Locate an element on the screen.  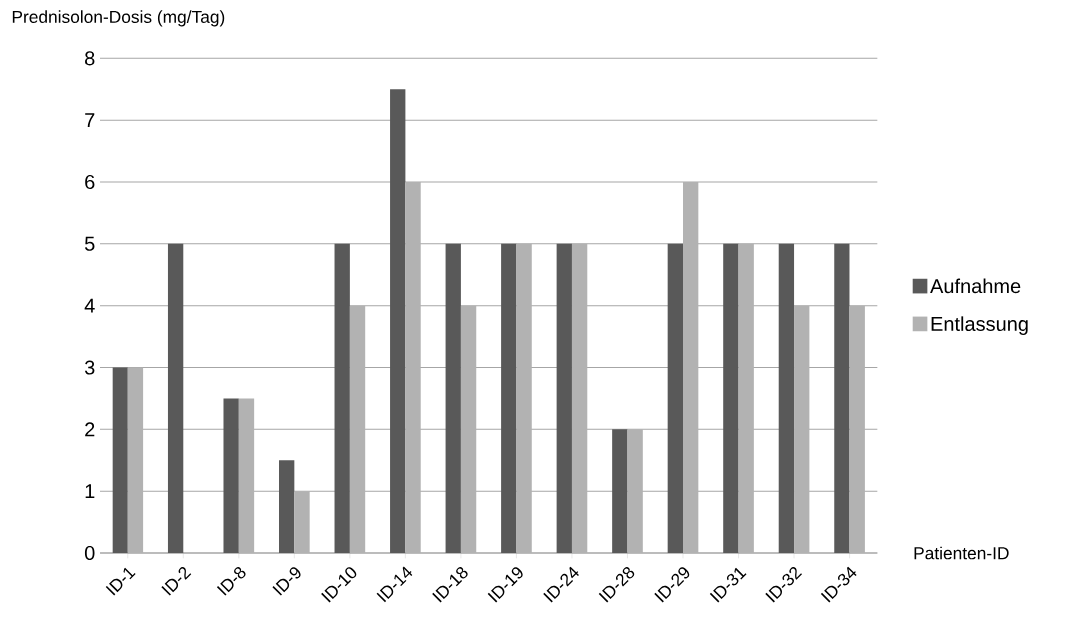
x-axis-title: Patienten-ID is located at coordinates (961, 553).